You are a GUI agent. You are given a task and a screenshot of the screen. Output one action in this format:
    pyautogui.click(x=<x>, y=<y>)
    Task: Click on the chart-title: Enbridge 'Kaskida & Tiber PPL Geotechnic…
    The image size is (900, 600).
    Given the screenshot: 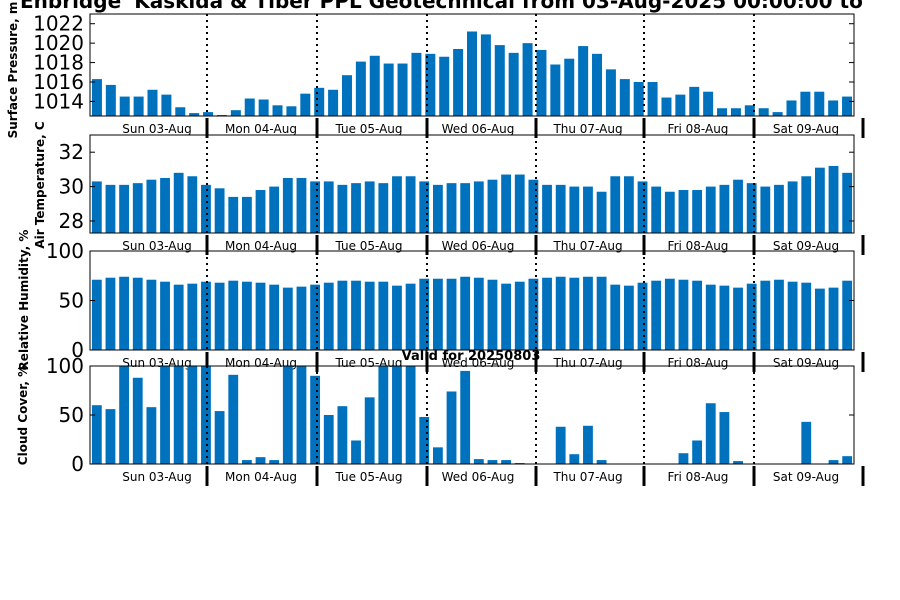 What is the action you would take?
    pyautogui.click(x=441, y=6)
    